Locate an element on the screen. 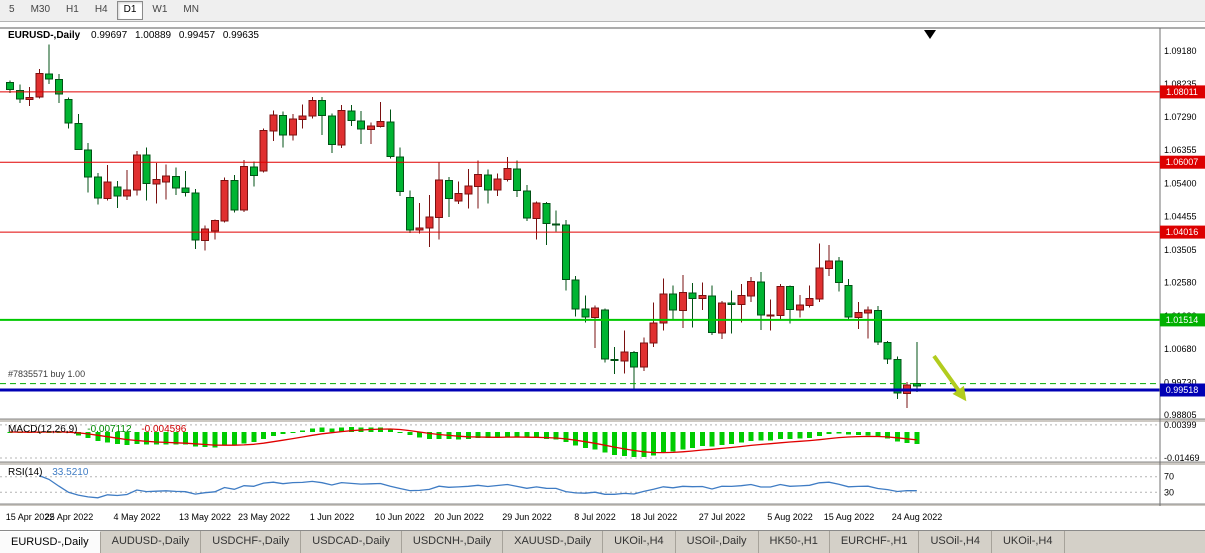 Image resolution: width=1205 pixels, height=553 pixels. svg-text: 1.09180 is located at coordinates (1180, 51).